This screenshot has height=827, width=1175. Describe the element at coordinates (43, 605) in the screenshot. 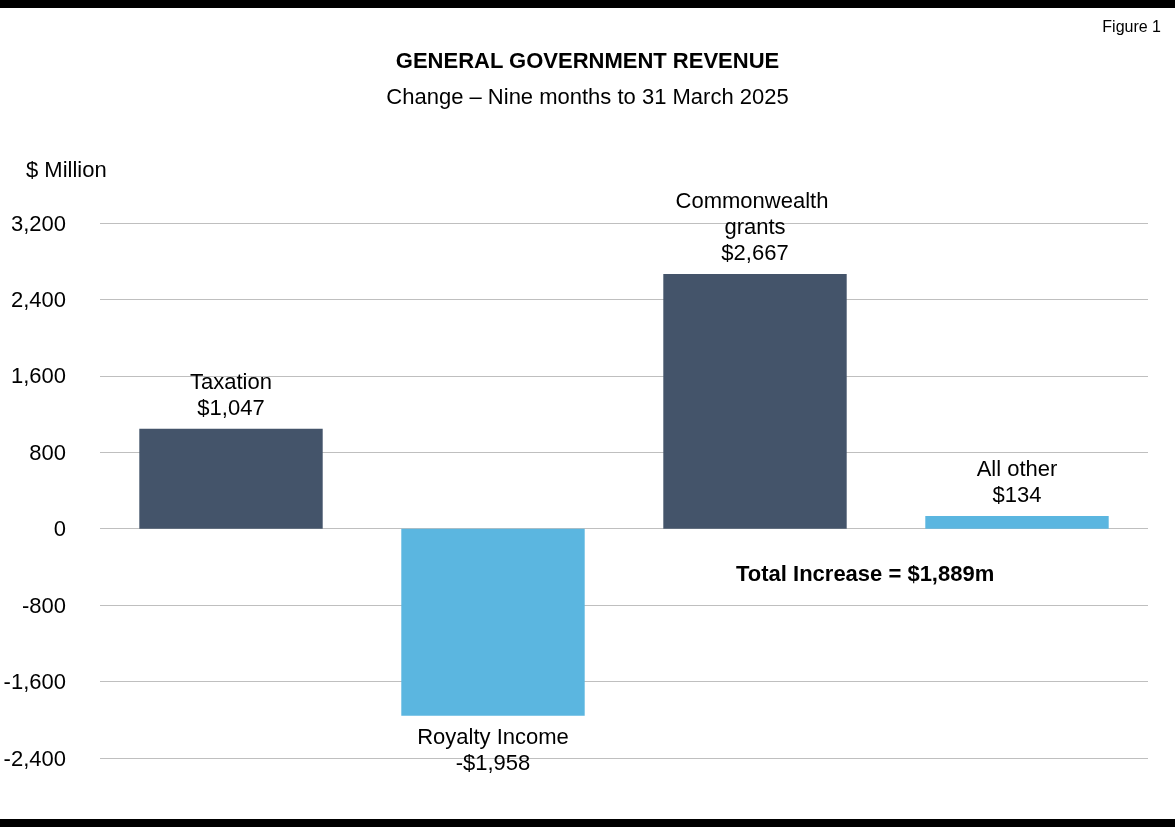

I see `y-tick-label: -800` at that location.